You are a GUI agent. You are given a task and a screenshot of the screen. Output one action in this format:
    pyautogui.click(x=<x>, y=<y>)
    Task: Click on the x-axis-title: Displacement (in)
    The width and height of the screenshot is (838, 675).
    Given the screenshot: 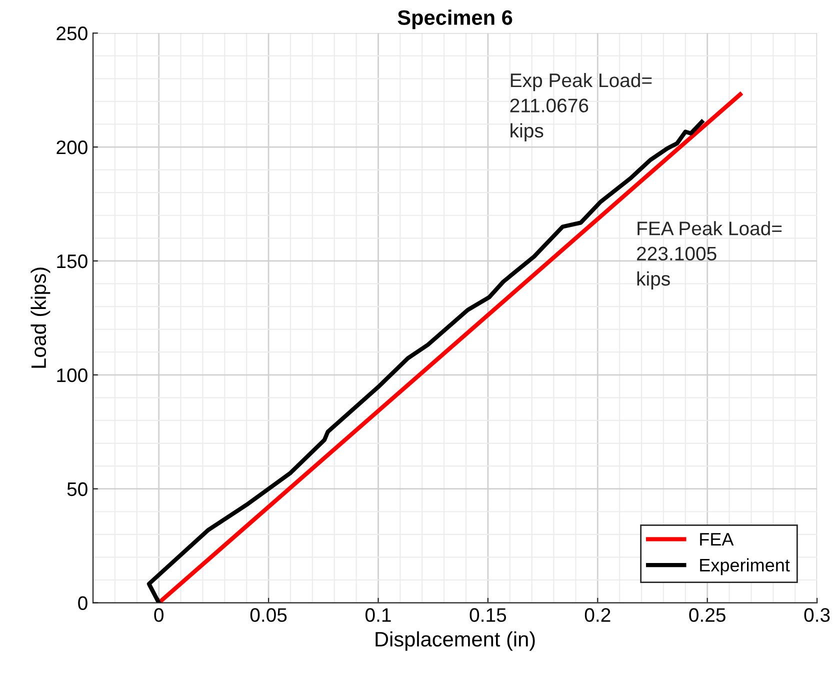 What is the action you would take?
    pyautogui.click(x=455, y=641)
    